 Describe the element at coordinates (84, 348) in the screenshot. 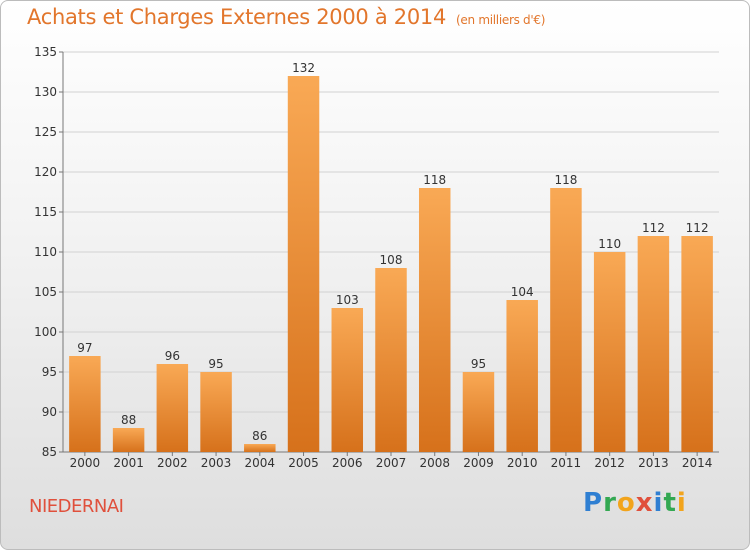

I see `data-label: 97` at that location.